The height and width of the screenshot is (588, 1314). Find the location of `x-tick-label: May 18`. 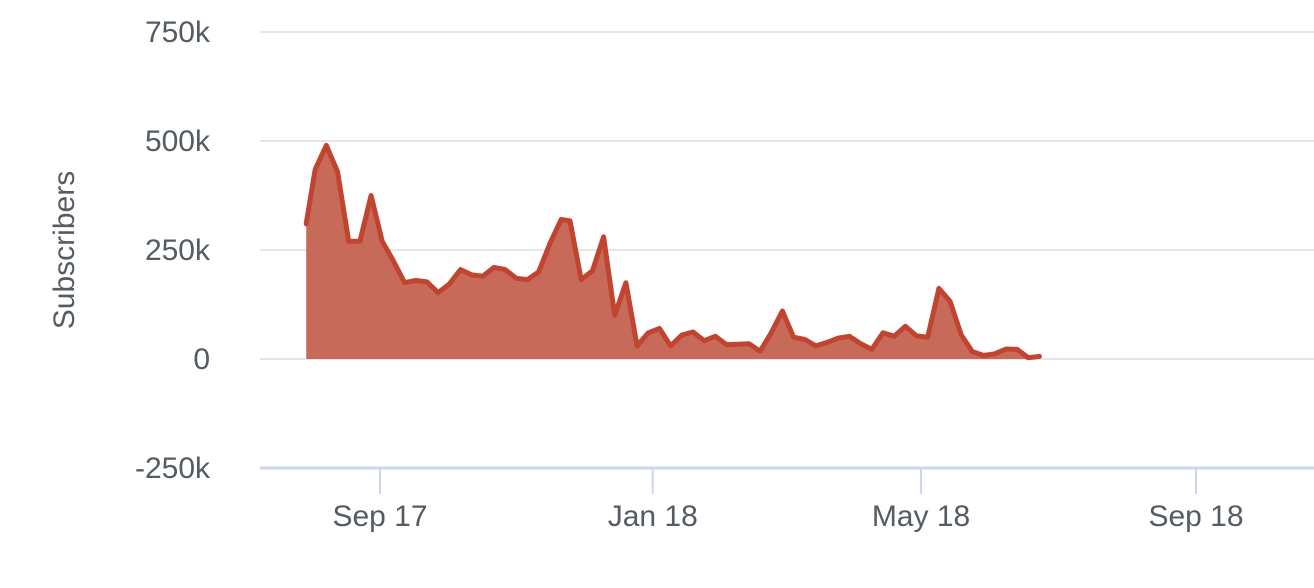

x-tick-label: May 18 is located at coordinates (921, 516).